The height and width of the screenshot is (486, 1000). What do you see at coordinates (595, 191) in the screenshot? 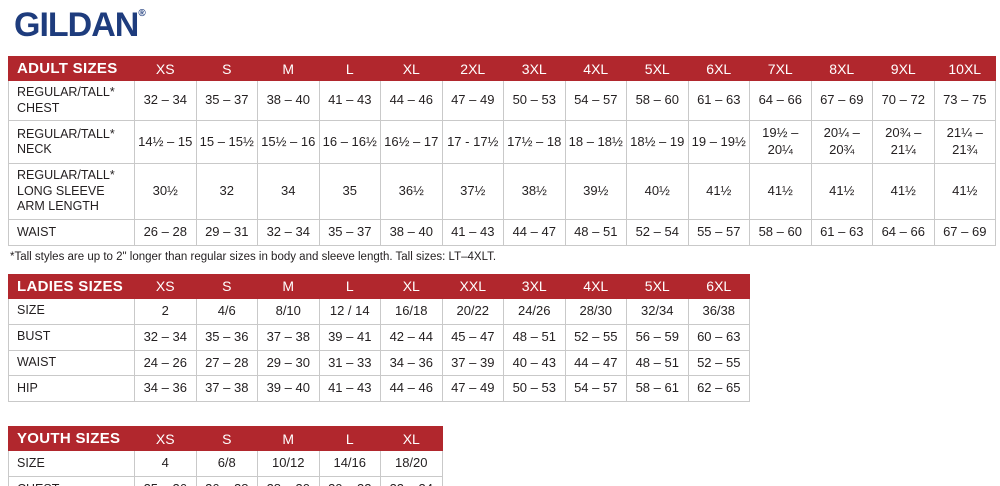
I see `size-cell: 39½` at bounding box center [595, 191].